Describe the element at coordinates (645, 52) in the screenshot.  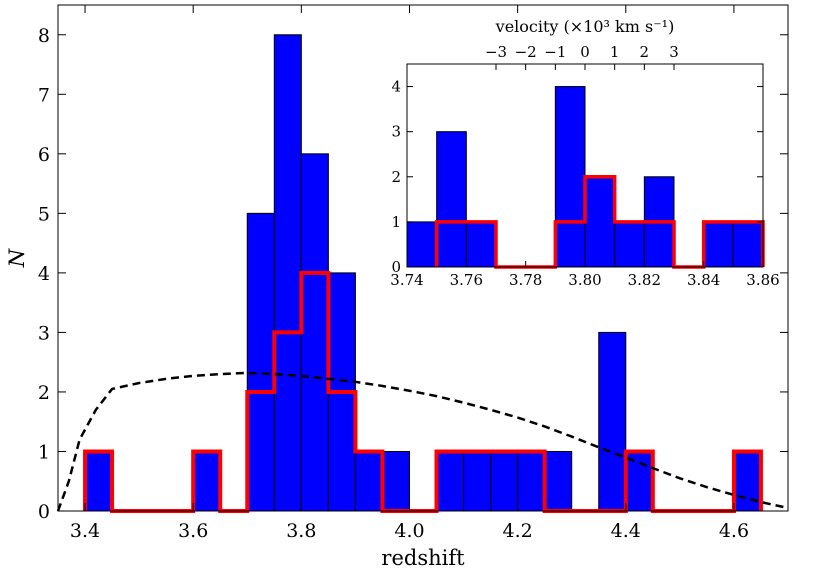
I see `velocity-tick-label: 2` at that location.